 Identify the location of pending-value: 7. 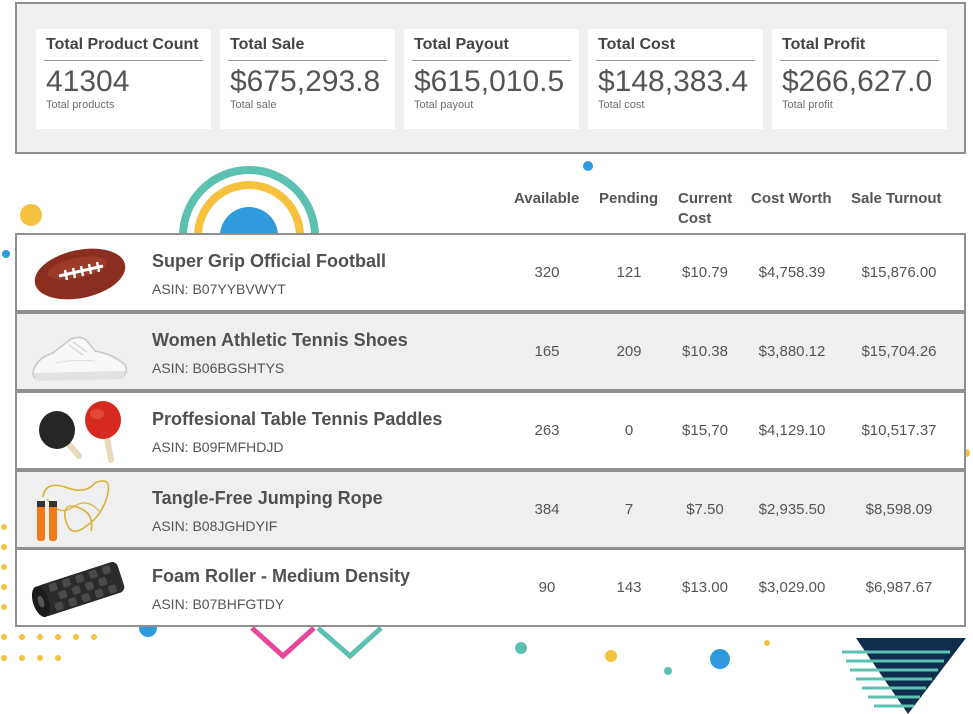
(629, 509).